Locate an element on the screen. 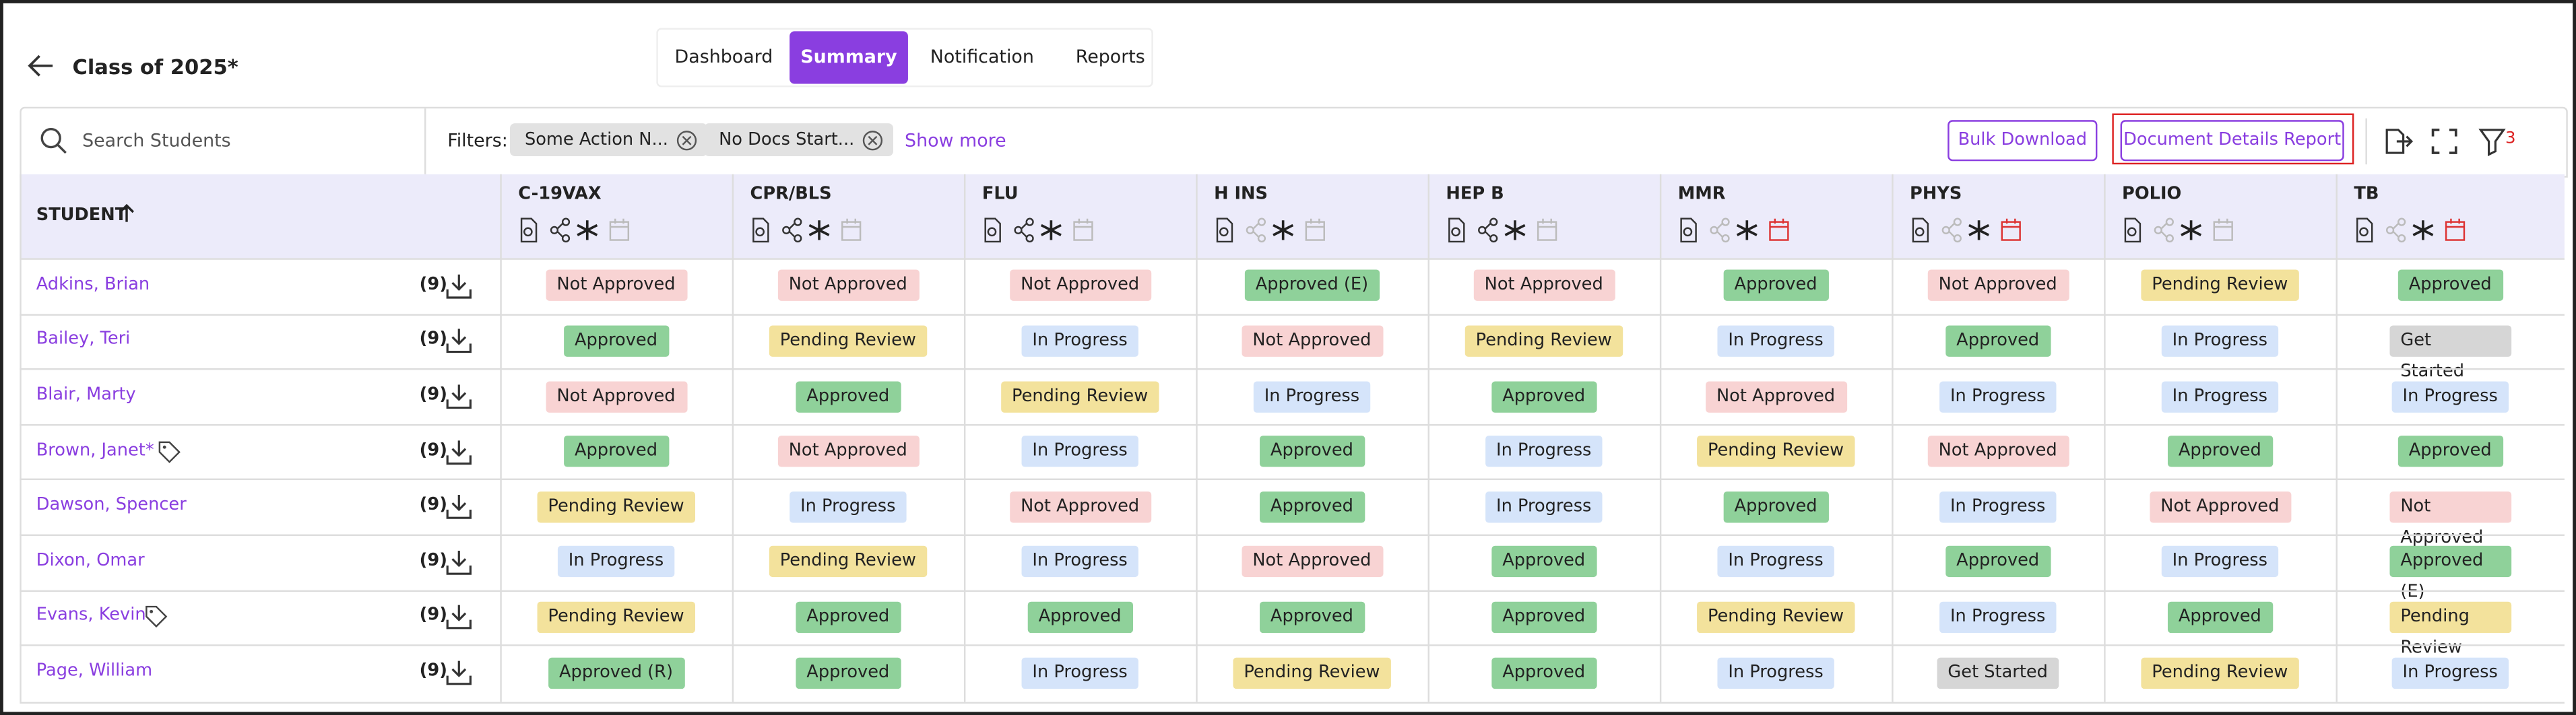  column-header: CPR/BLS is located at coordinates (791, 194).